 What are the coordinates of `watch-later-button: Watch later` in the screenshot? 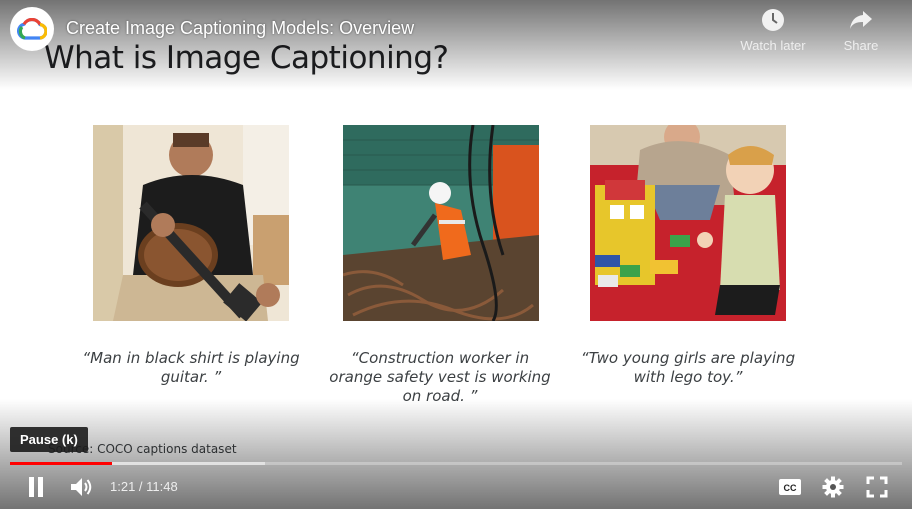 It's located at (773, 30).